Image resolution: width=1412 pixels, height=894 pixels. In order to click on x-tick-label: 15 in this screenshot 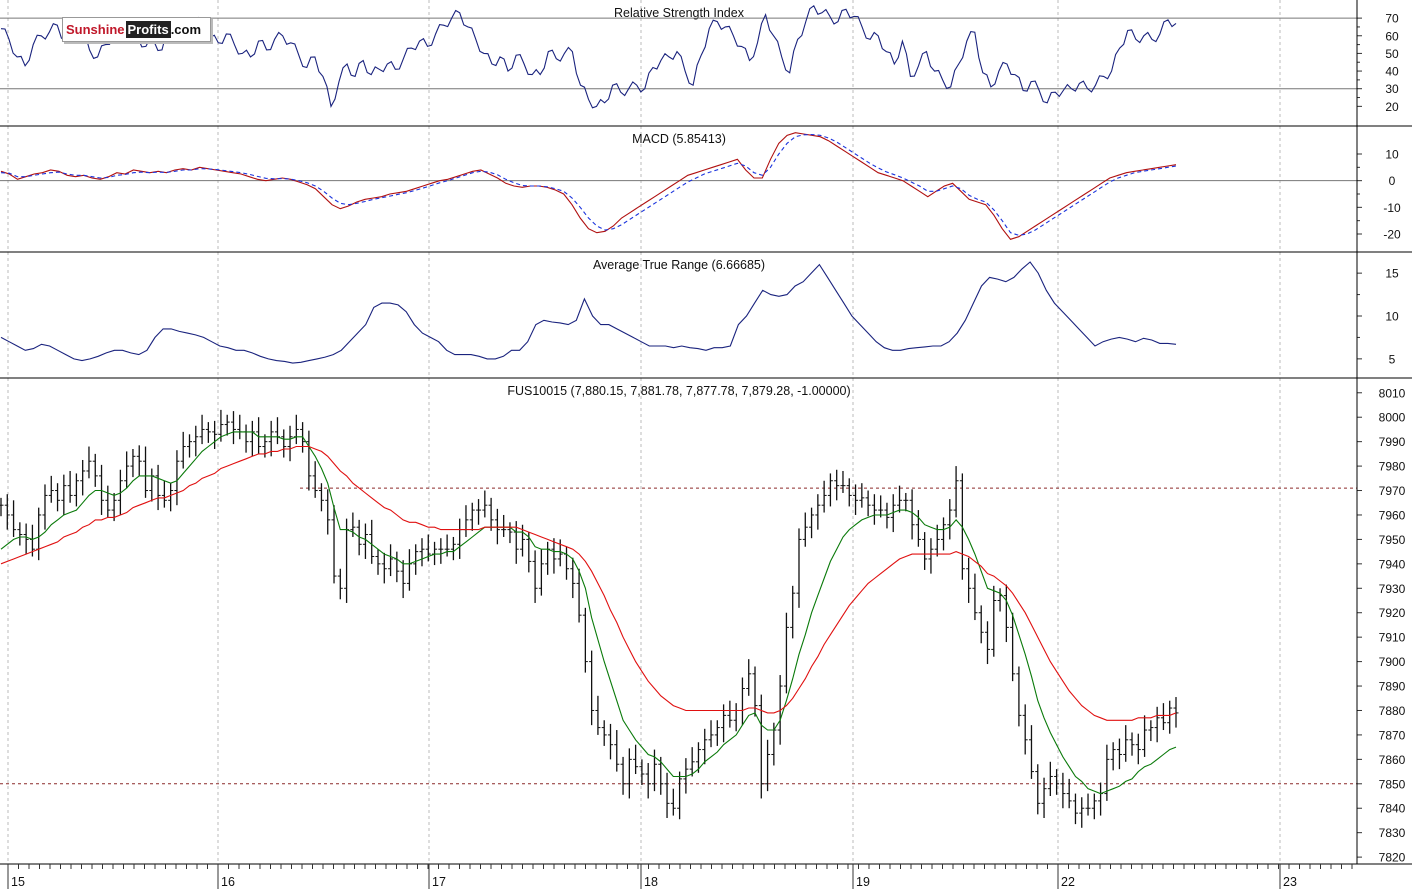, I will do `click(18, 882)`.